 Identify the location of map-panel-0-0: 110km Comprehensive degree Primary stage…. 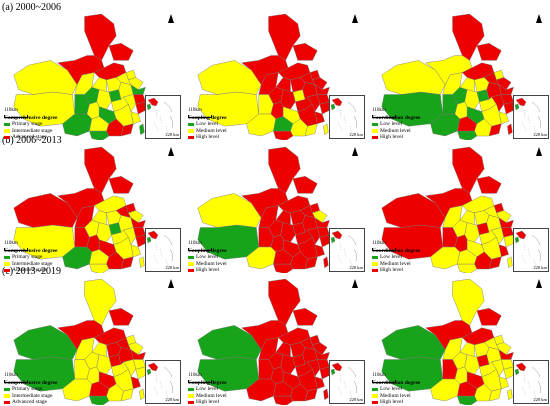
(91, 76).